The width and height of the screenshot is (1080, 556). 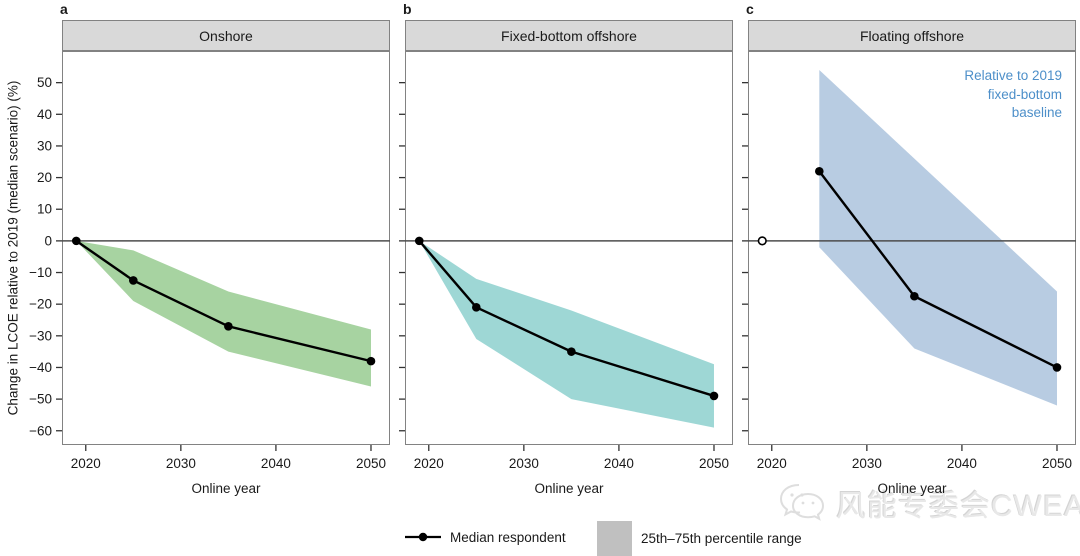 What do you see at coordinates (912, 488) in the screenshot?
I see `panel-c-x-axis-label: Online year` at bounding box center [912, 488].